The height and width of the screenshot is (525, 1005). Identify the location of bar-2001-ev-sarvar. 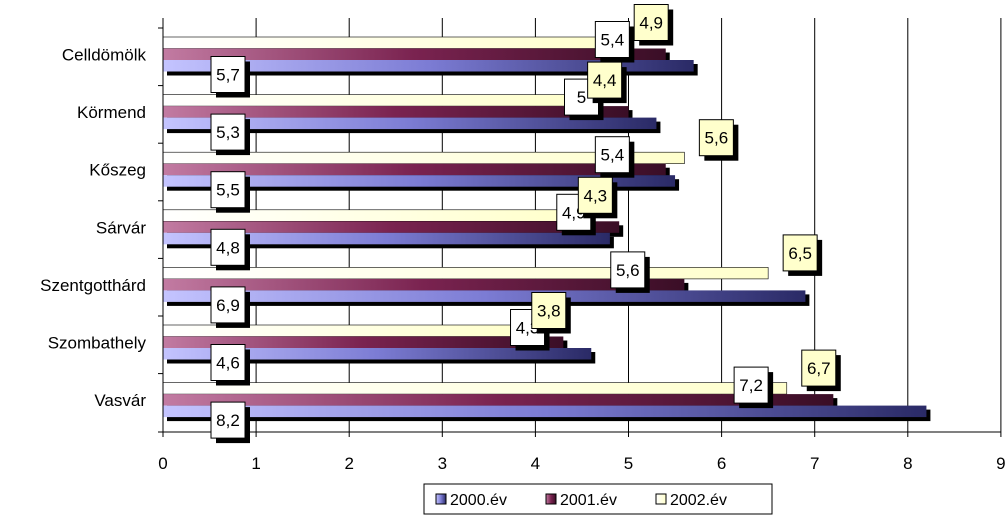
(391, 227).